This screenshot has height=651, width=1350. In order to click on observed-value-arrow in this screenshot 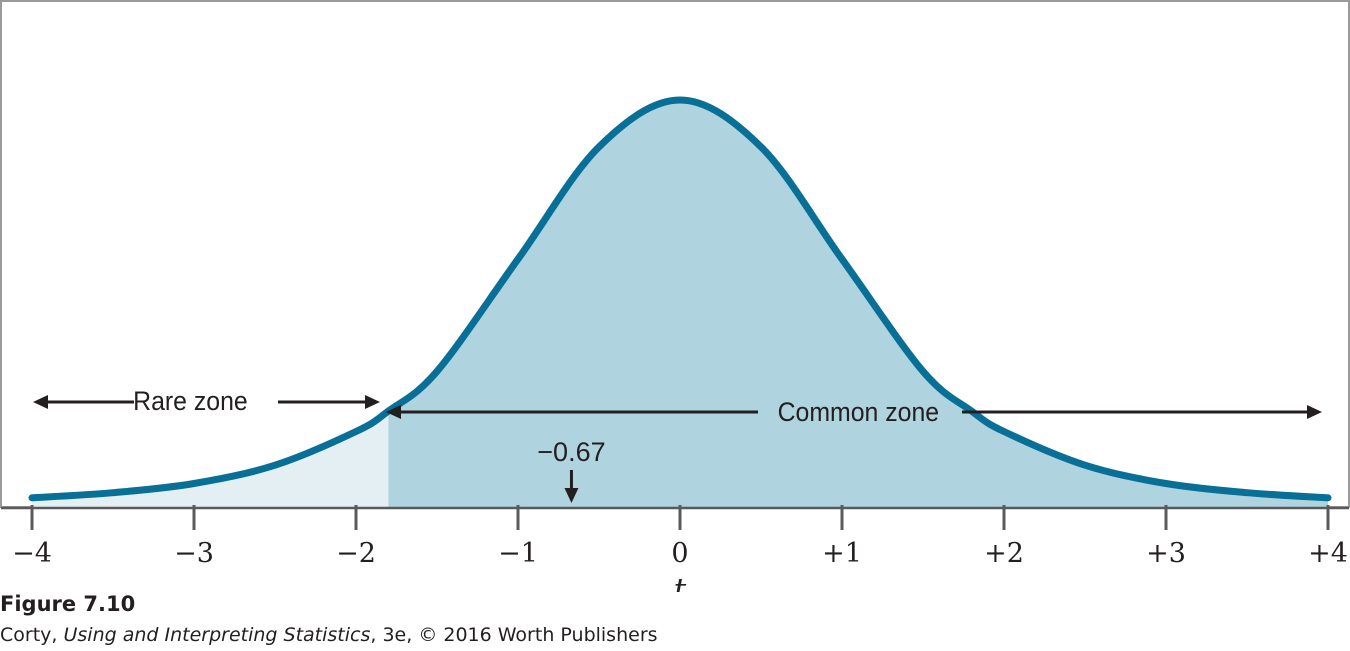, I will do `click(571, 486)`.